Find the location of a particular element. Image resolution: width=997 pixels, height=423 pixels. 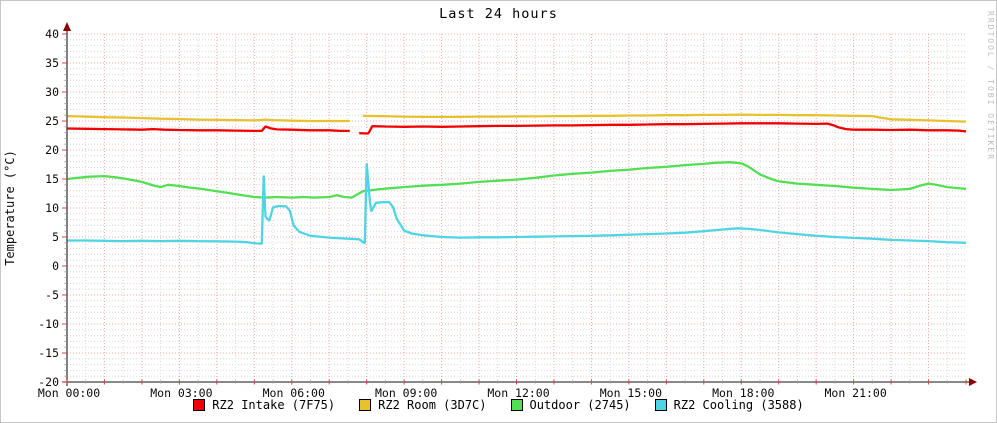

legend-swatch-green-icon is located at coordinates (516, 405).